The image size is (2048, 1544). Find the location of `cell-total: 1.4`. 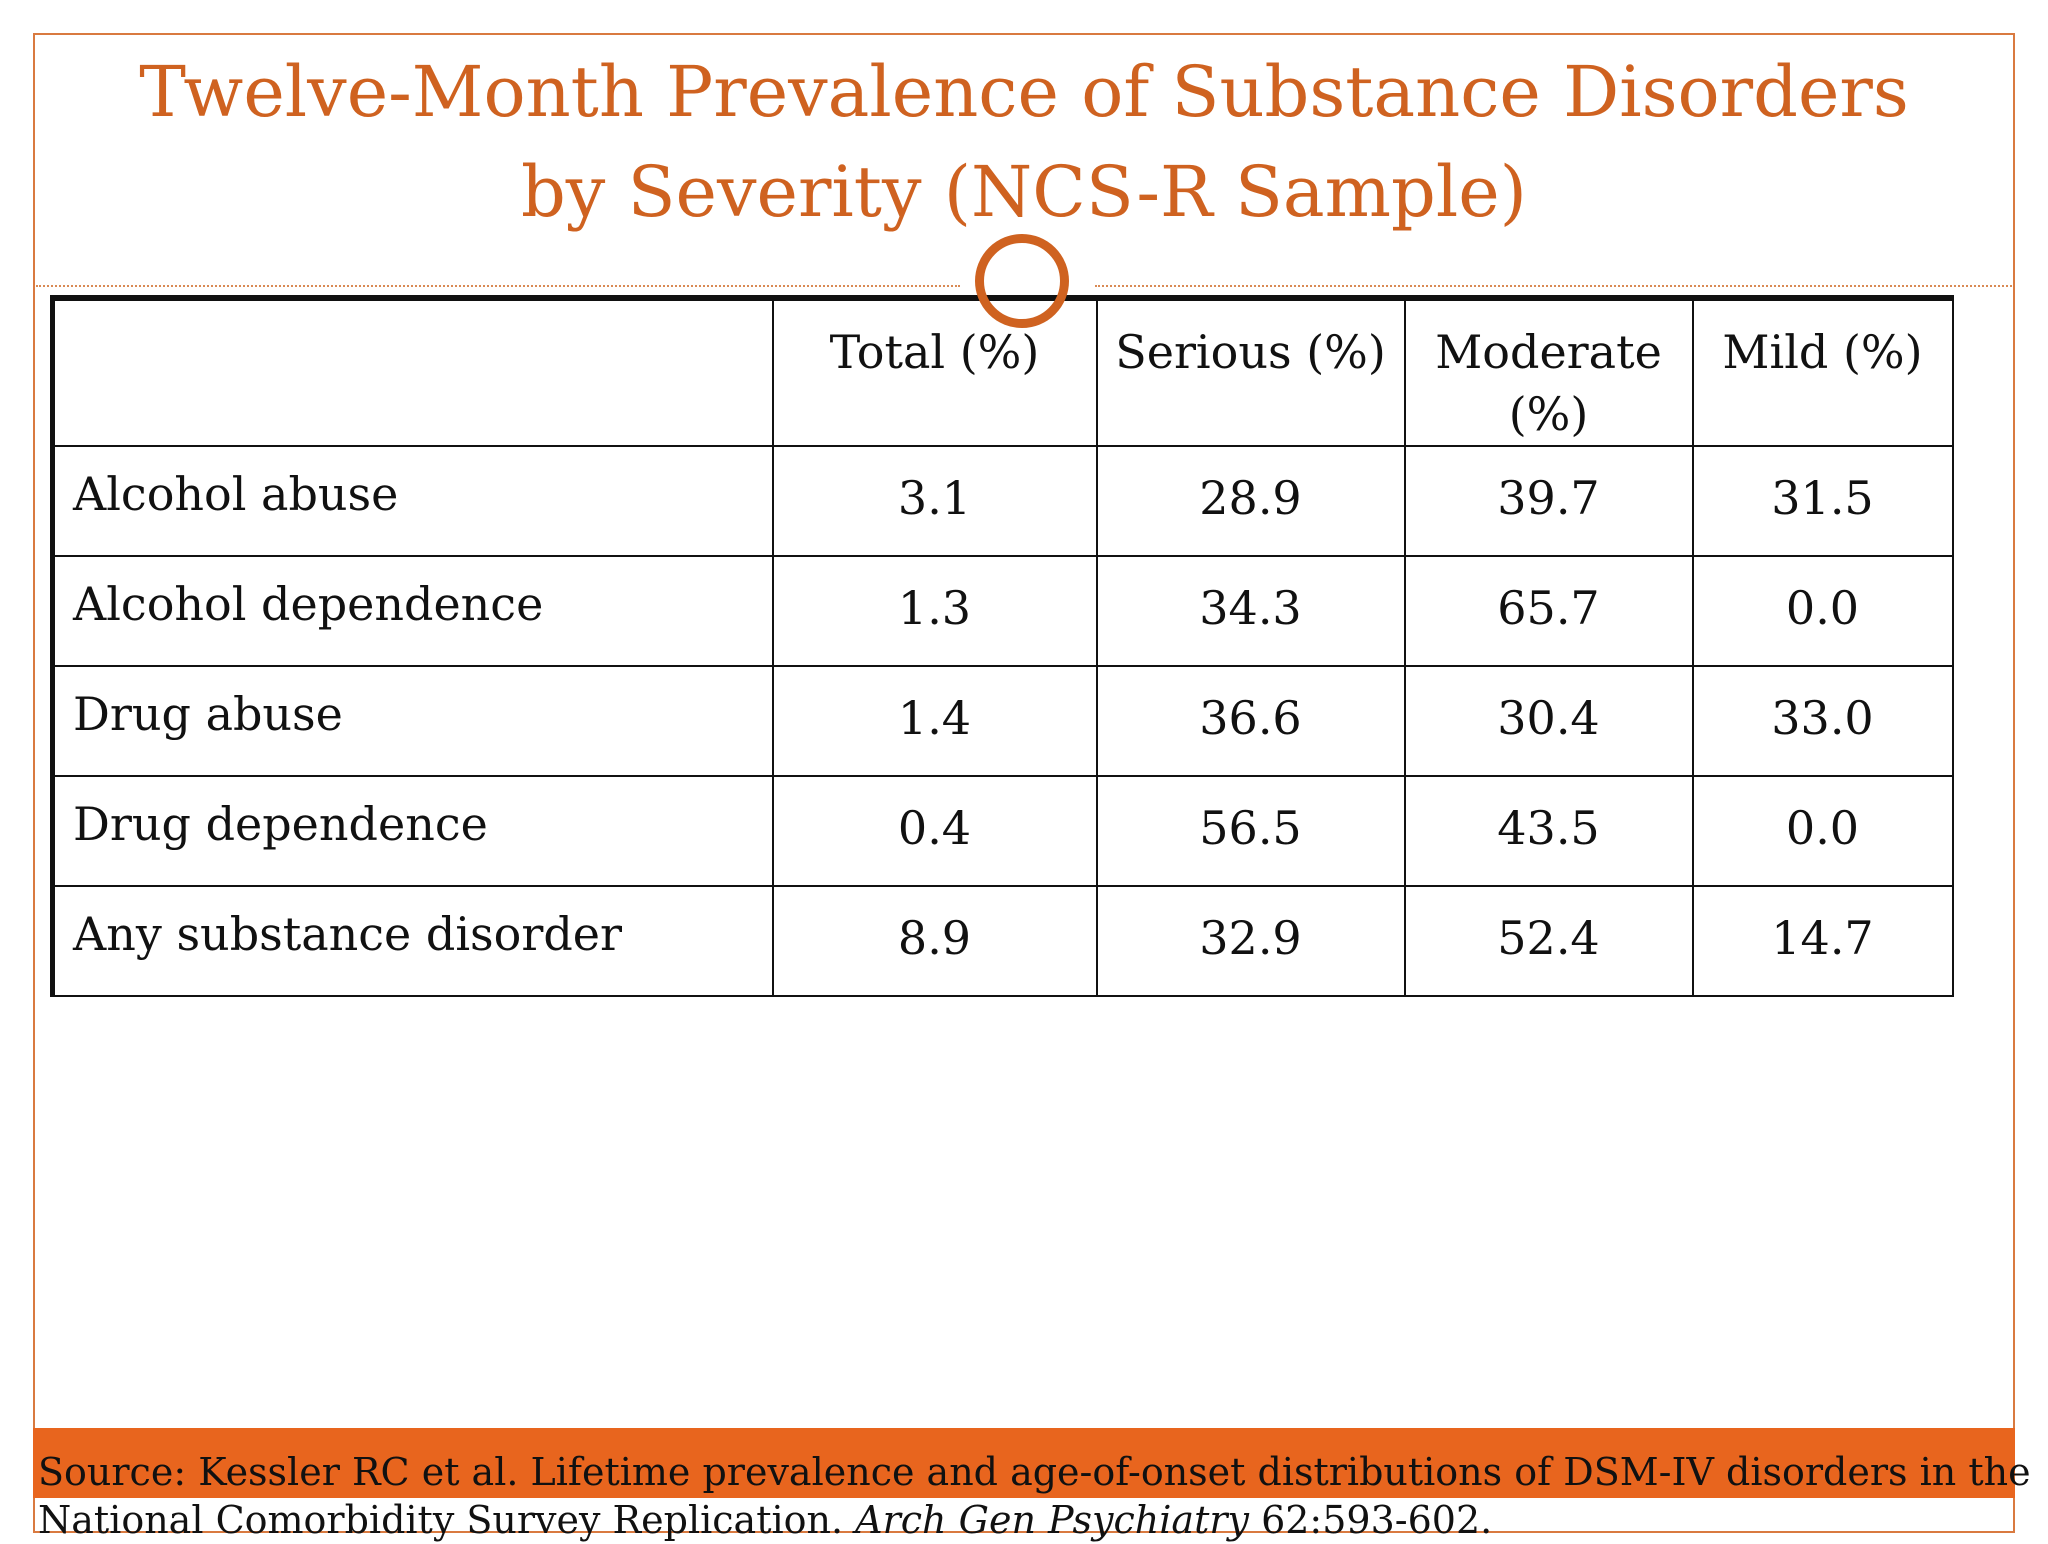

cell-total: 1.4 is located at coordinates (934, 721).